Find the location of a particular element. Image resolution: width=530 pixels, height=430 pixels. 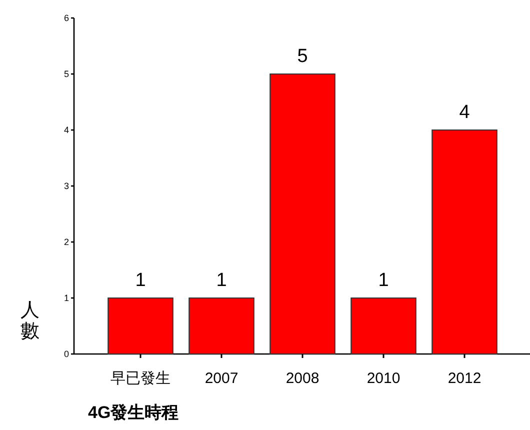

x-tick-label: 2010 is located at coordinates (383, 378).